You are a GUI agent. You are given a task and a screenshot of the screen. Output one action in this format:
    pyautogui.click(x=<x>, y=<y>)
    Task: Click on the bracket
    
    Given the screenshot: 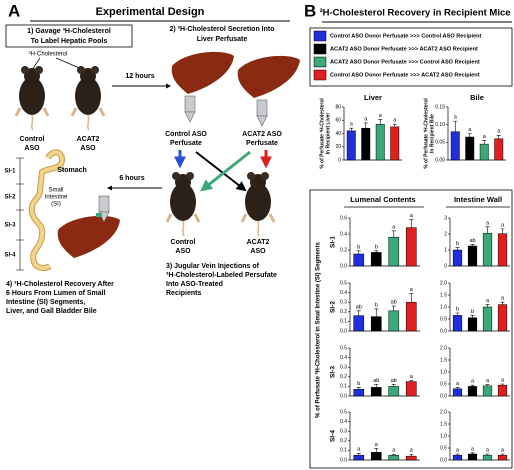 What is the action you would take?
    pyautogui.click(x=20, y=214)
    